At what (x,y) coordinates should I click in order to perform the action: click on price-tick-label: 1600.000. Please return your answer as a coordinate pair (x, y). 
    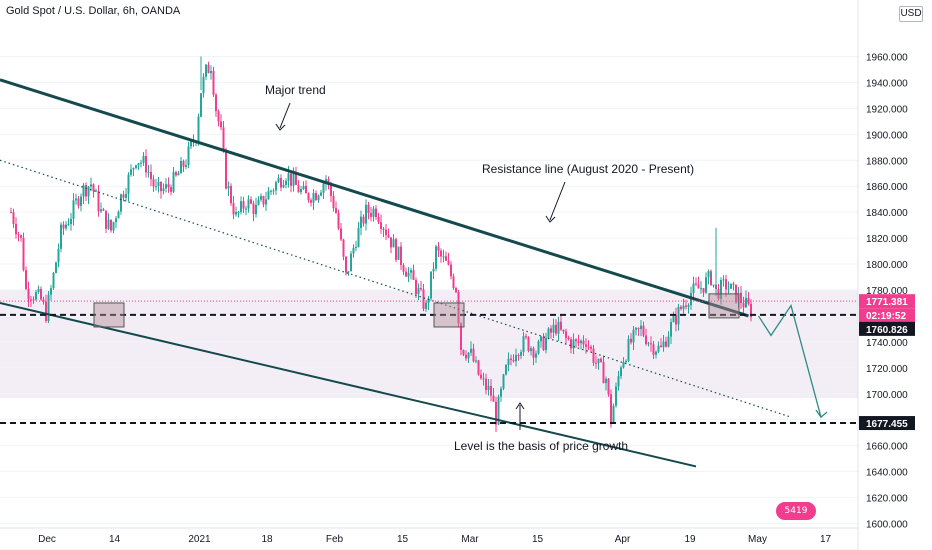
    Looking at the image, I should click on (887, 525).